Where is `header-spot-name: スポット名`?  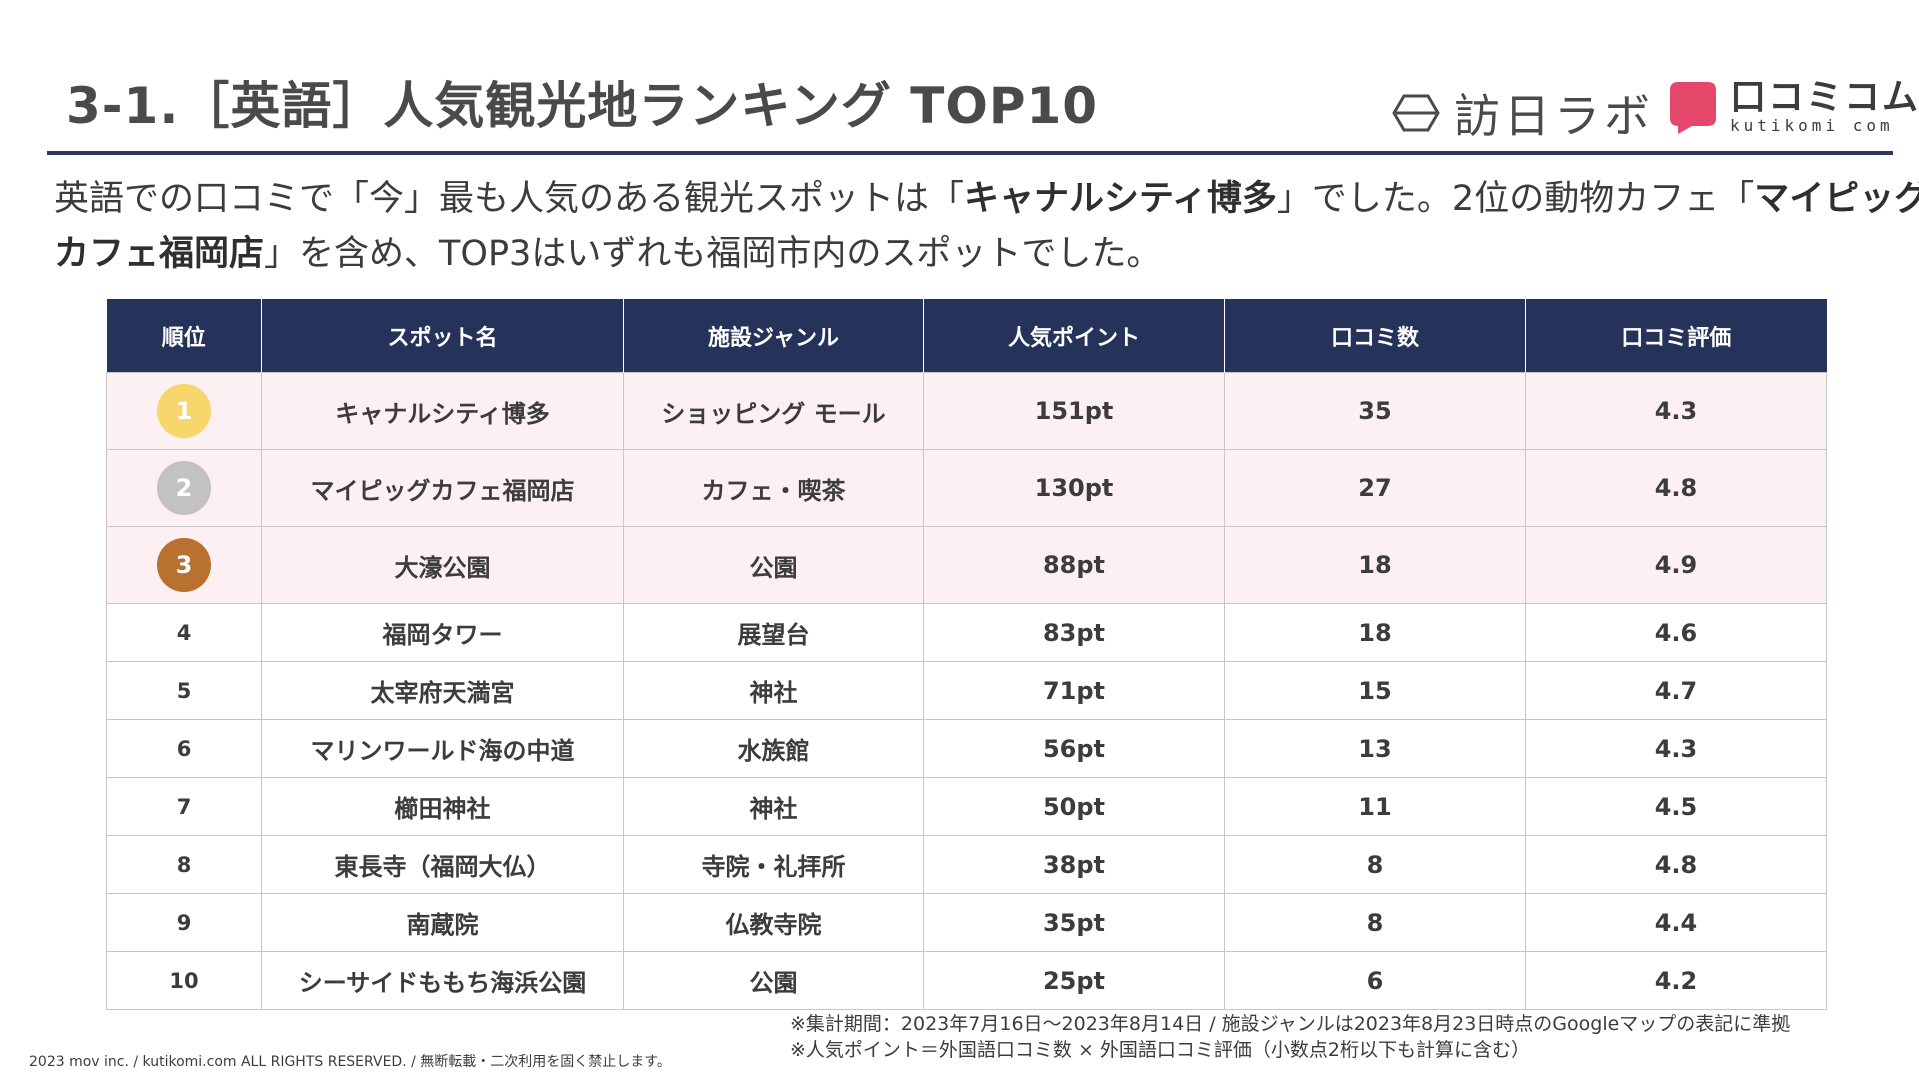 header-spot-name: スポット名 is located at coordinates (442, 336).